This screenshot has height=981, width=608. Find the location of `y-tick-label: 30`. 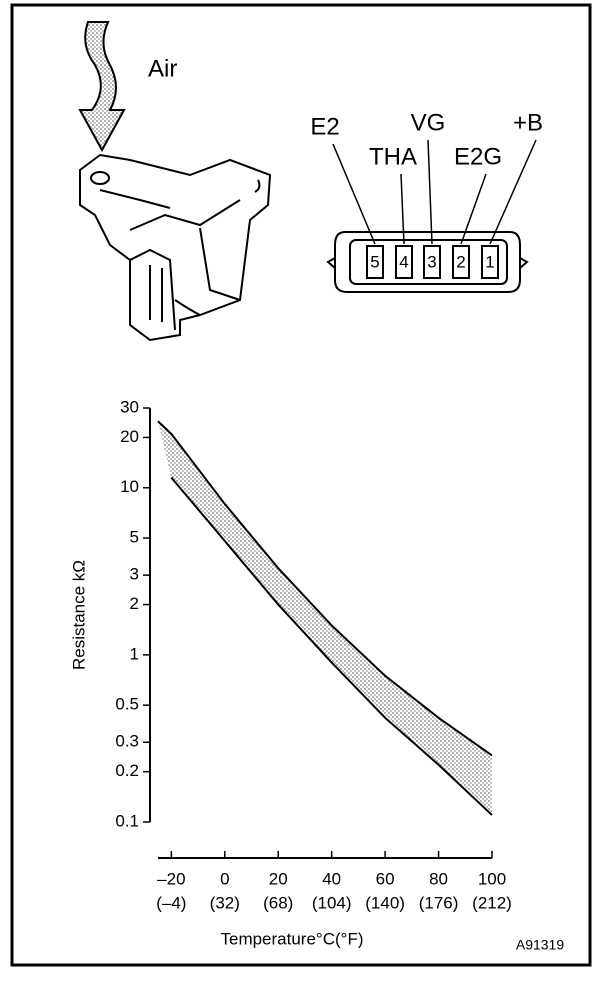

y-tick-label: 30 is located at coordinates (129, 406).